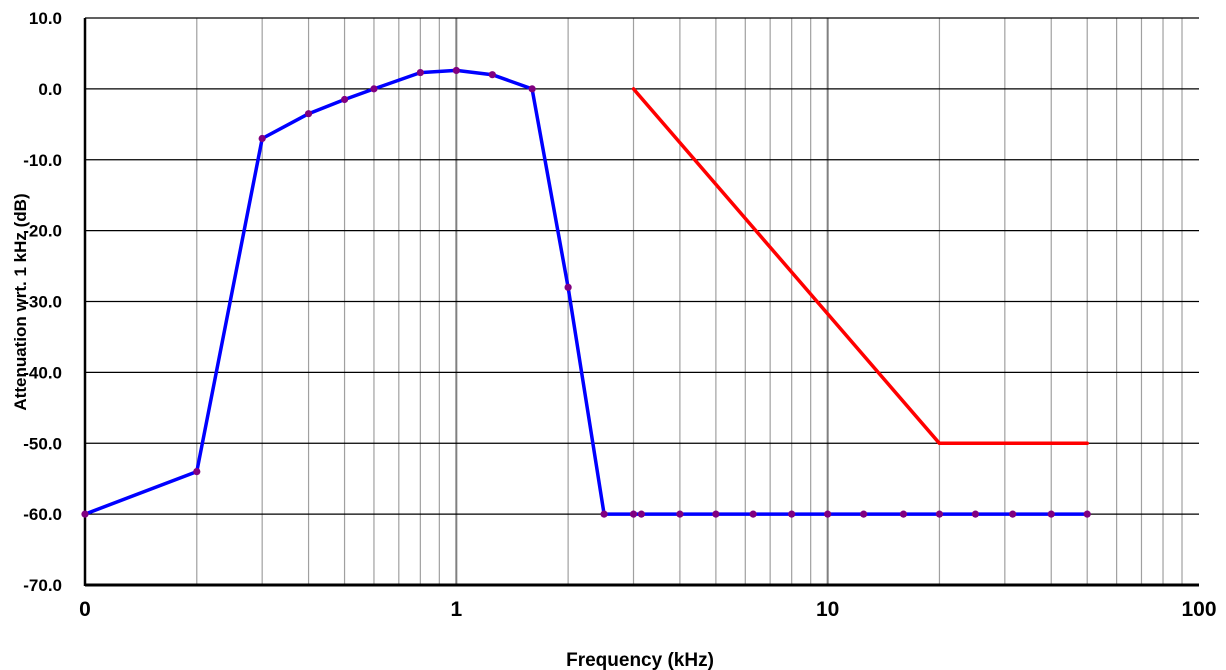 This screenshot has width=1226, height=670. I want to click on y-tick-label: -10.0, so click(42, 160).